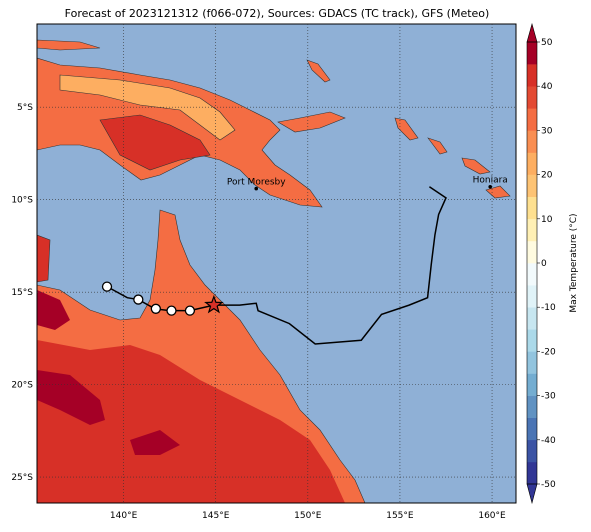 This screenshot has height=532, width=591. I want to click on colorbar-tick-label: 30, so click(547, 131).